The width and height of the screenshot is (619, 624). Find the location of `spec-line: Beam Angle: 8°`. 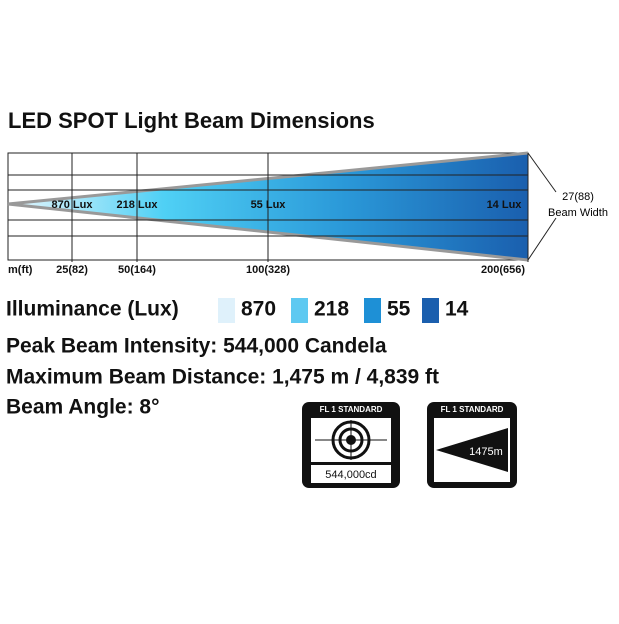

spec-line: Beam Angle: 8° is located at coordinates (83, 407).